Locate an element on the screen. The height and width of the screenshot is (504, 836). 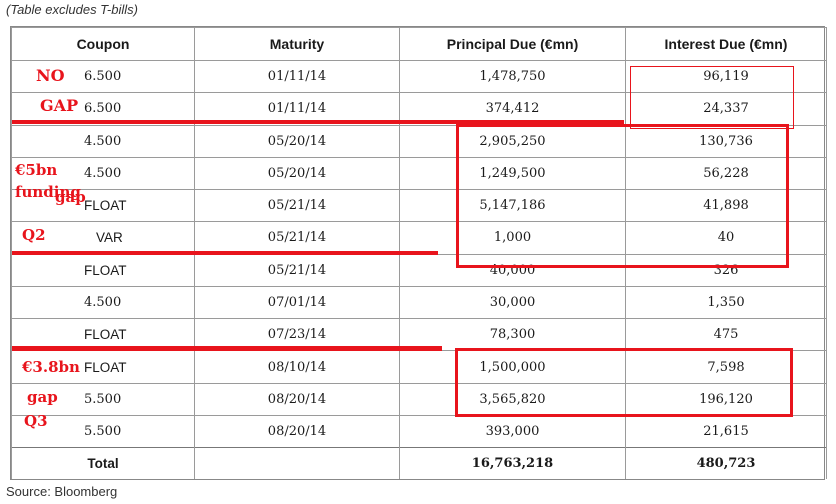
total-row: Total 16,763,218 480,723 is located at coordinates (419, 463).